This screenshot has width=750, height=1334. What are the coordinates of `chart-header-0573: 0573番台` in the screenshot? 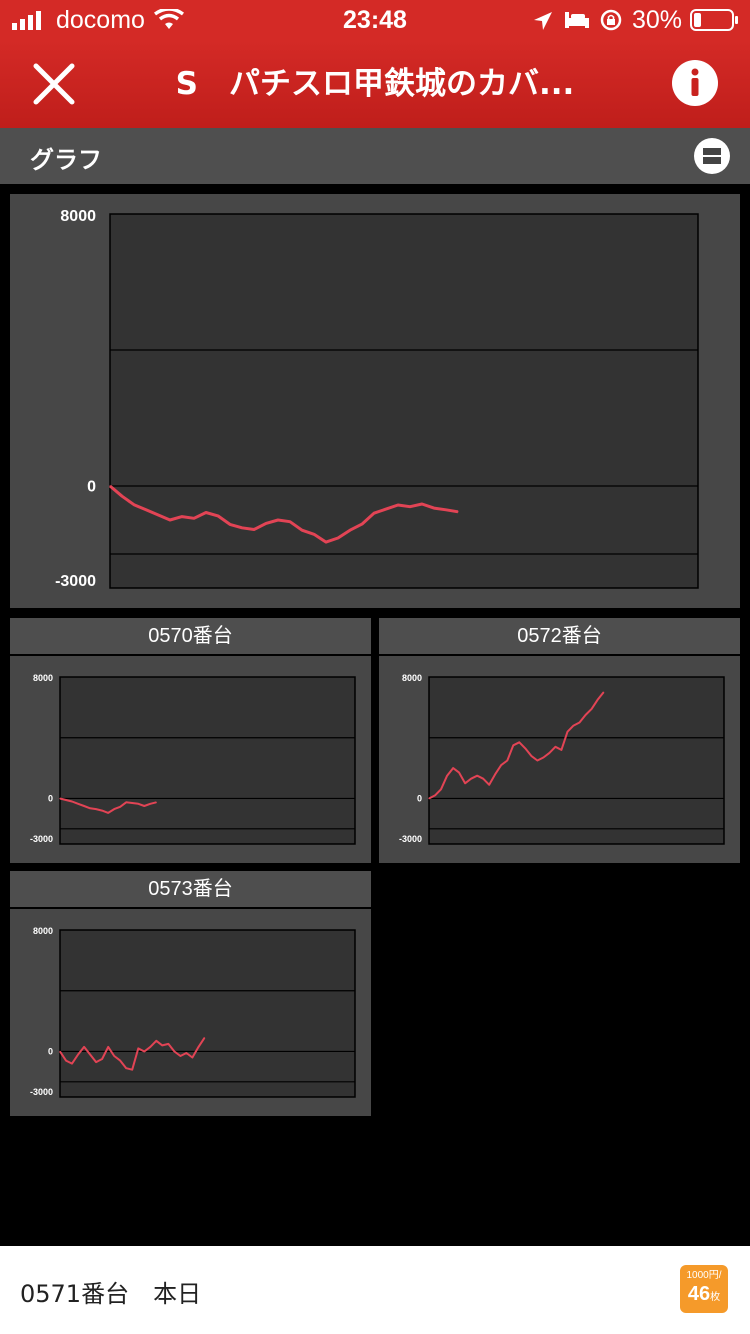 It's located at (190, 889).